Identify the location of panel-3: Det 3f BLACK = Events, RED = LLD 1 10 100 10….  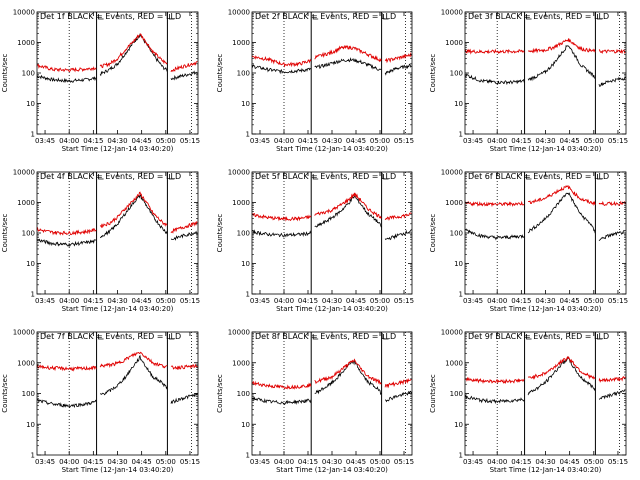
(528, 81).